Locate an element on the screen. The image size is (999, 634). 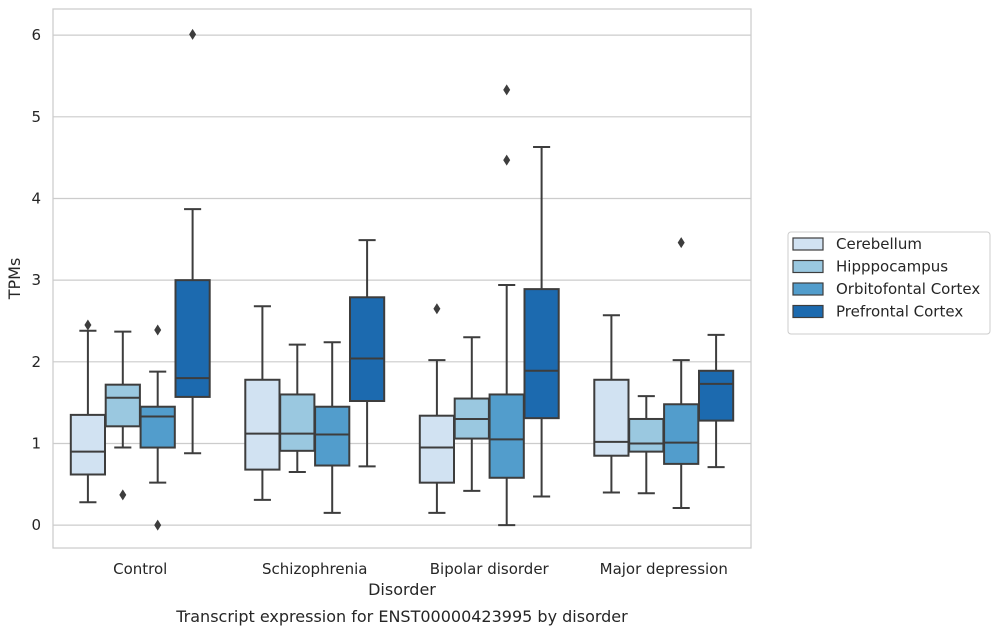
y-tick-label: 5 is located at coordinates (36, 117).